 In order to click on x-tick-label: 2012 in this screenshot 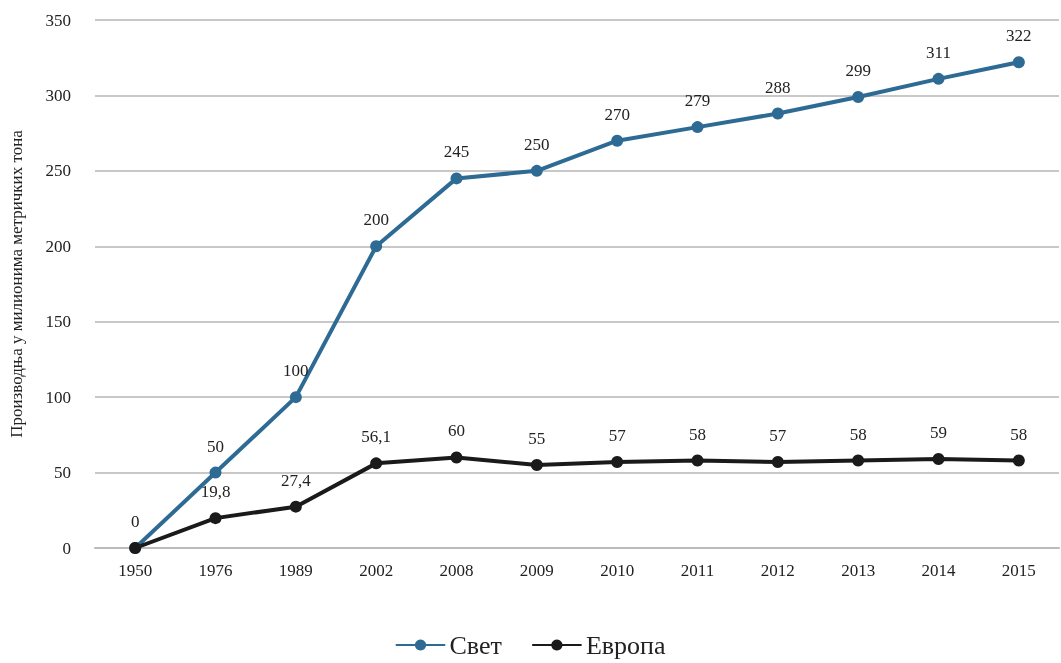, I will do `click(777, 570)`.